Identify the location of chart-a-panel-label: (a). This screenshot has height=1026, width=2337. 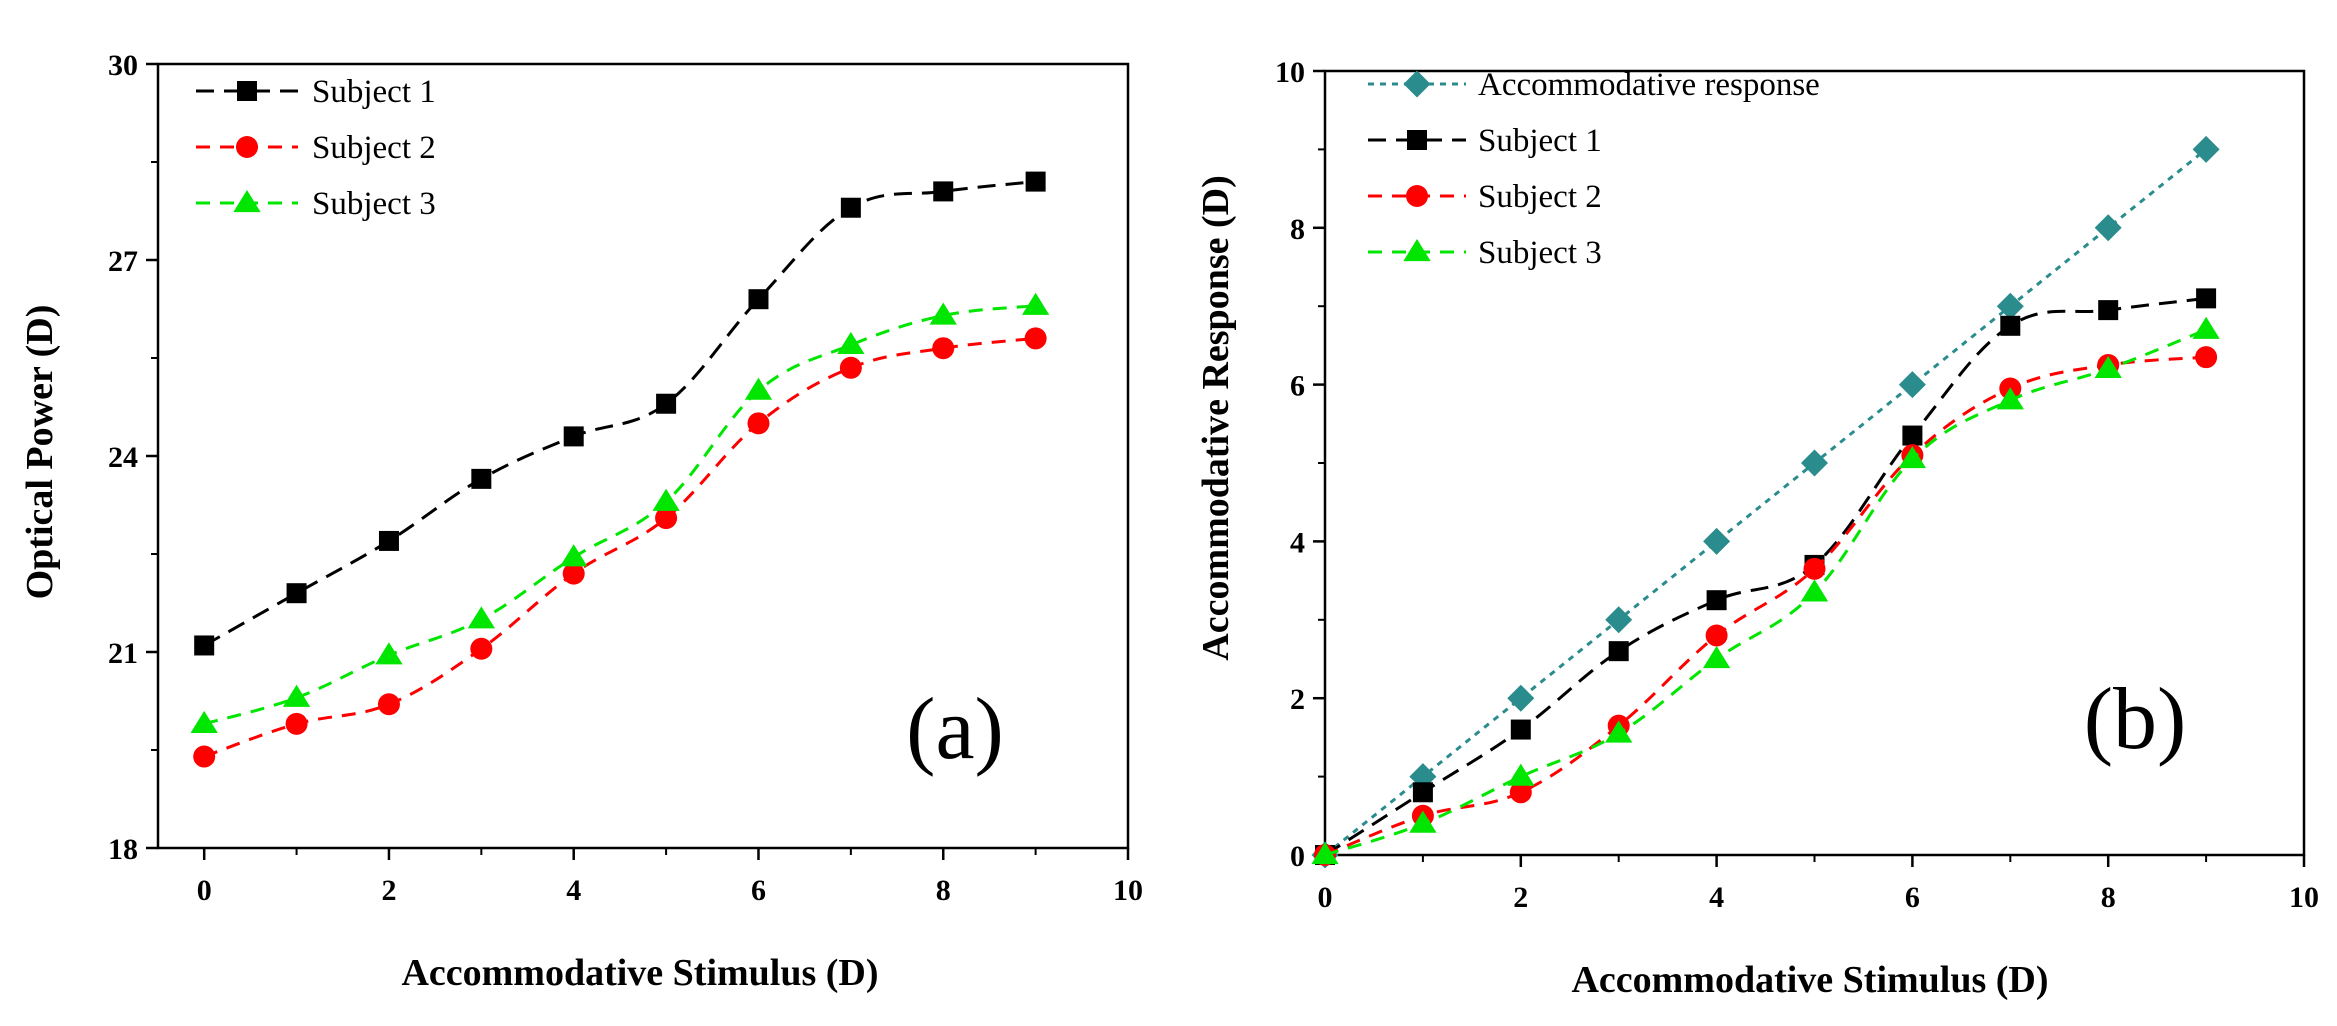
(955, 729).